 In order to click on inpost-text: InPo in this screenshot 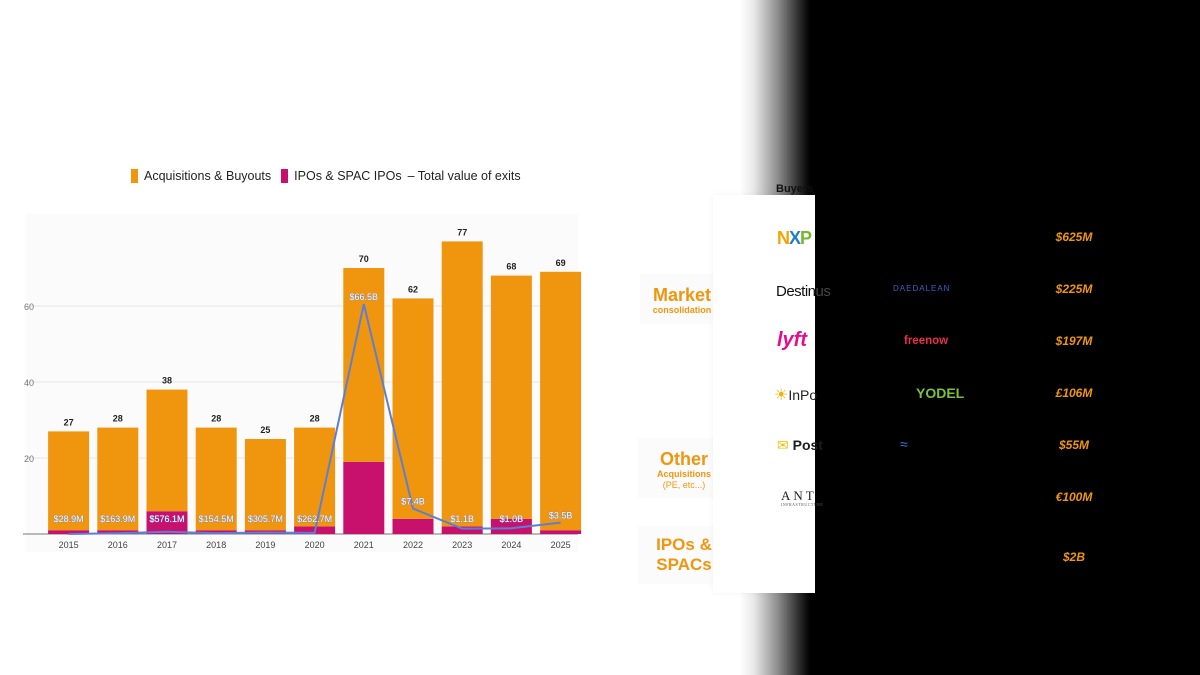, I will do `click(803, 395)`.